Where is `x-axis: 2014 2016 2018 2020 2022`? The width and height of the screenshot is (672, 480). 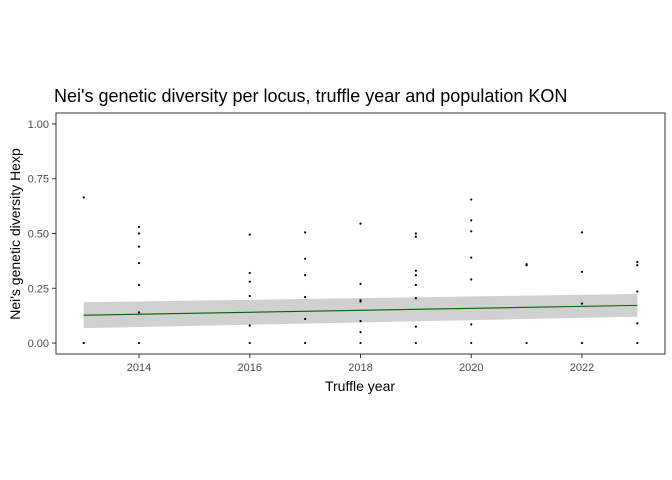
x-axis: 2014 2016 2018 2020 2022 is located at coordinates (360, 364).